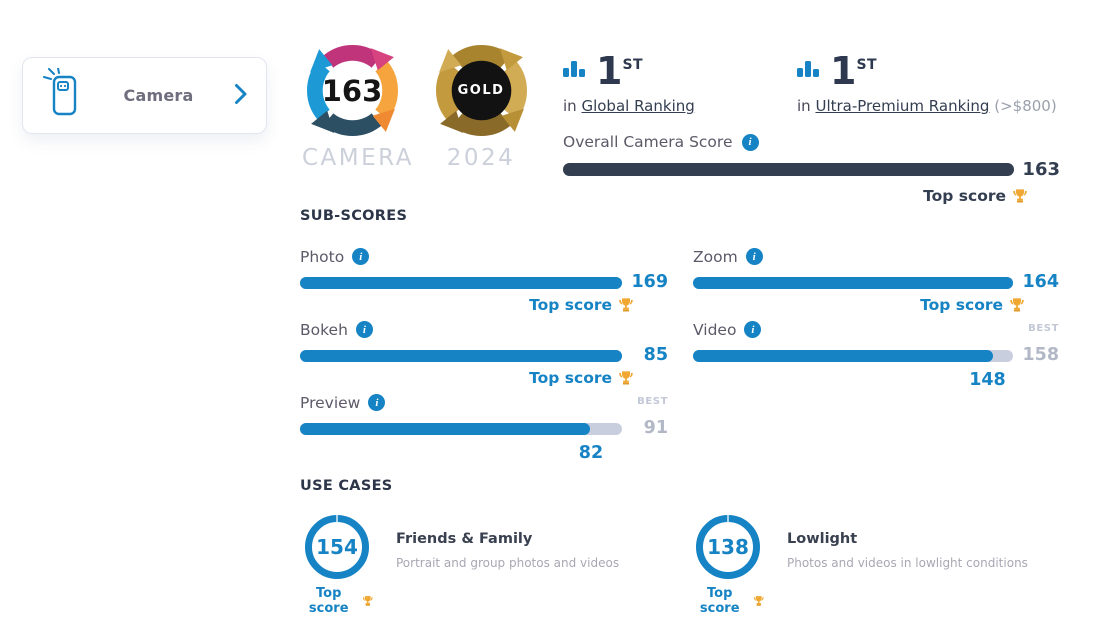 The image size is (1113, 620). Describe the element at coordinates (648, 142) in the screenshot. I see `overall-score-label: Overall Camera Score` at that location.